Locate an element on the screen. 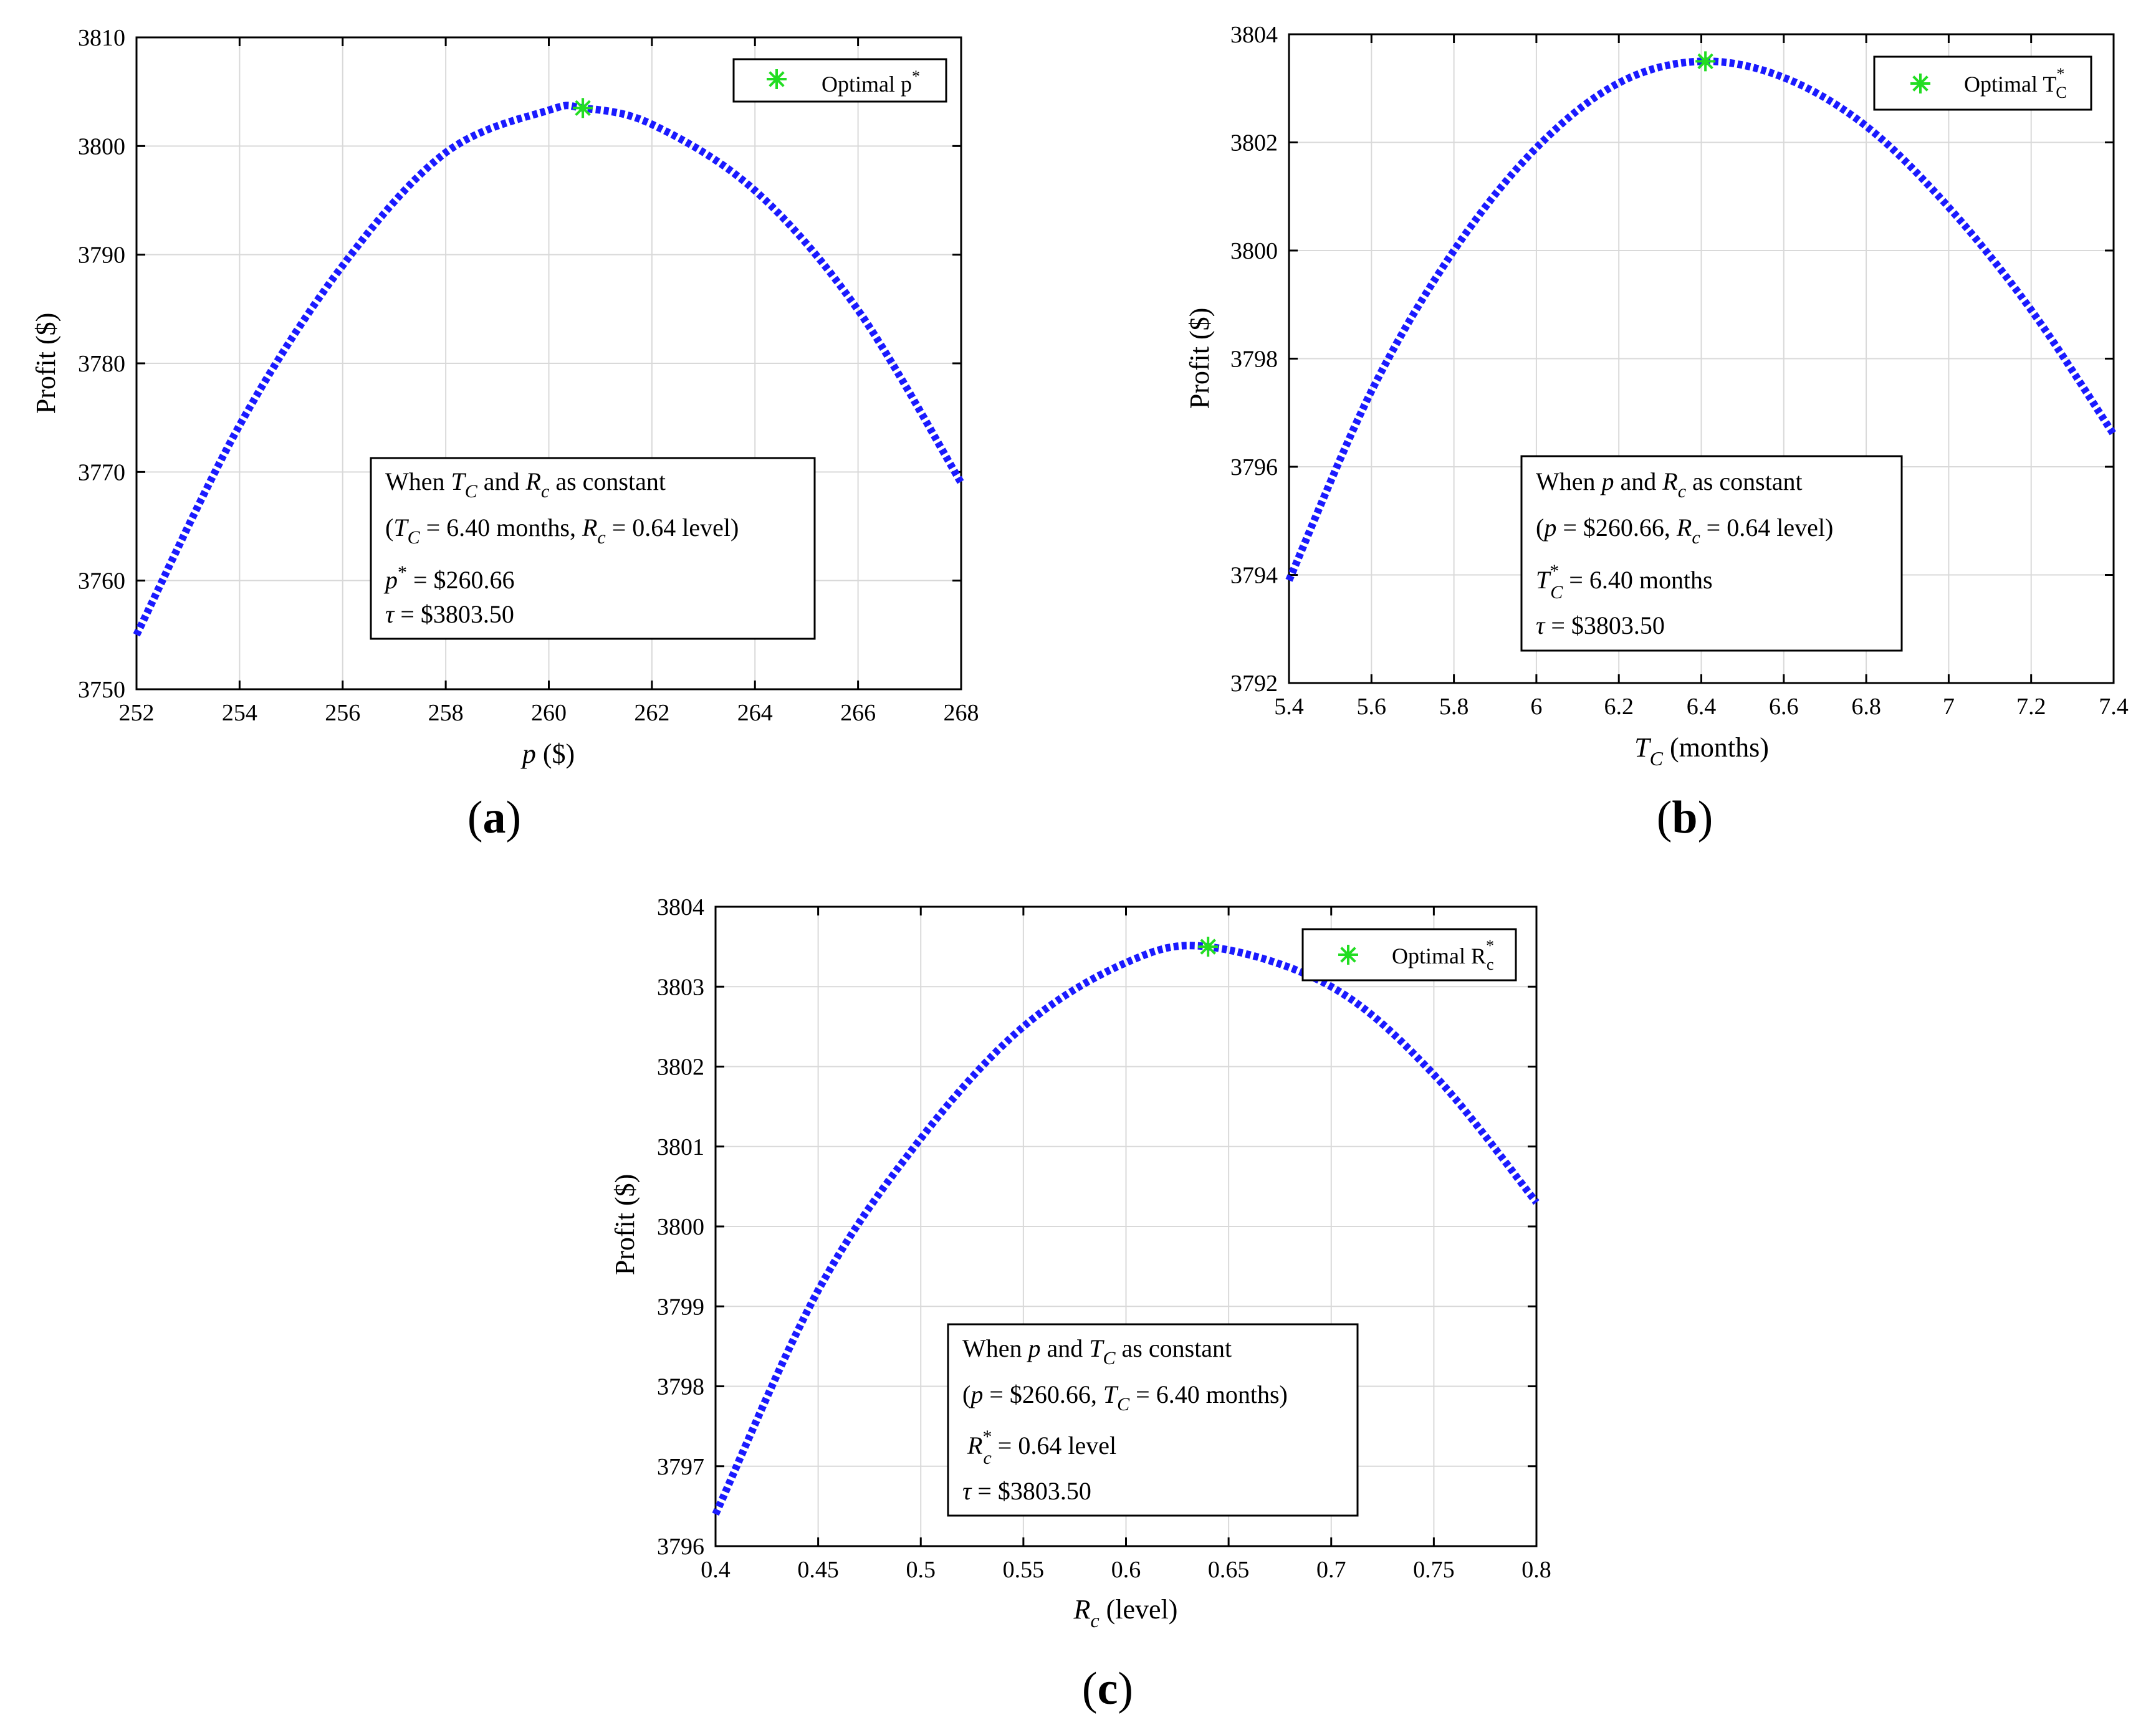 Image resolution: width=2156 pixels, height=1725 pixels. panel-b-annot-line-4: τ = $3803.50 is located at coordinates (1601, 625).